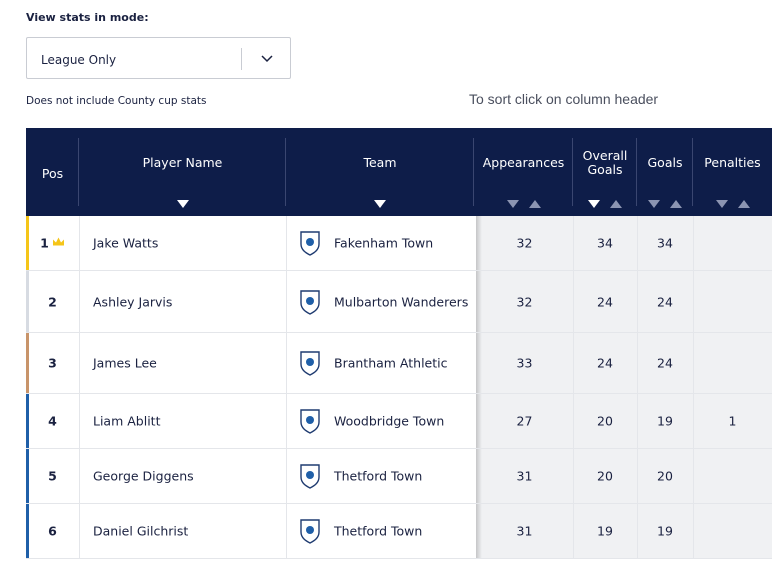  What do you see at coordinates (158, 58) in the screenshot?
I see `mode-select: League Only` at bounding box center [158, 58].